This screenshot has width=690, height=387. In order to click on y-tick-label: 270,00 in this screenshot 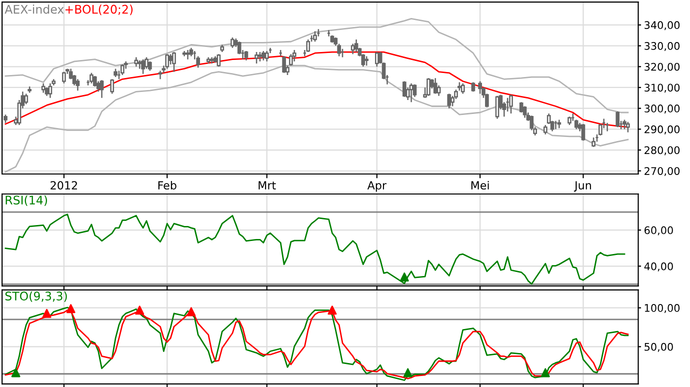, I will do `click(662, 171)`.